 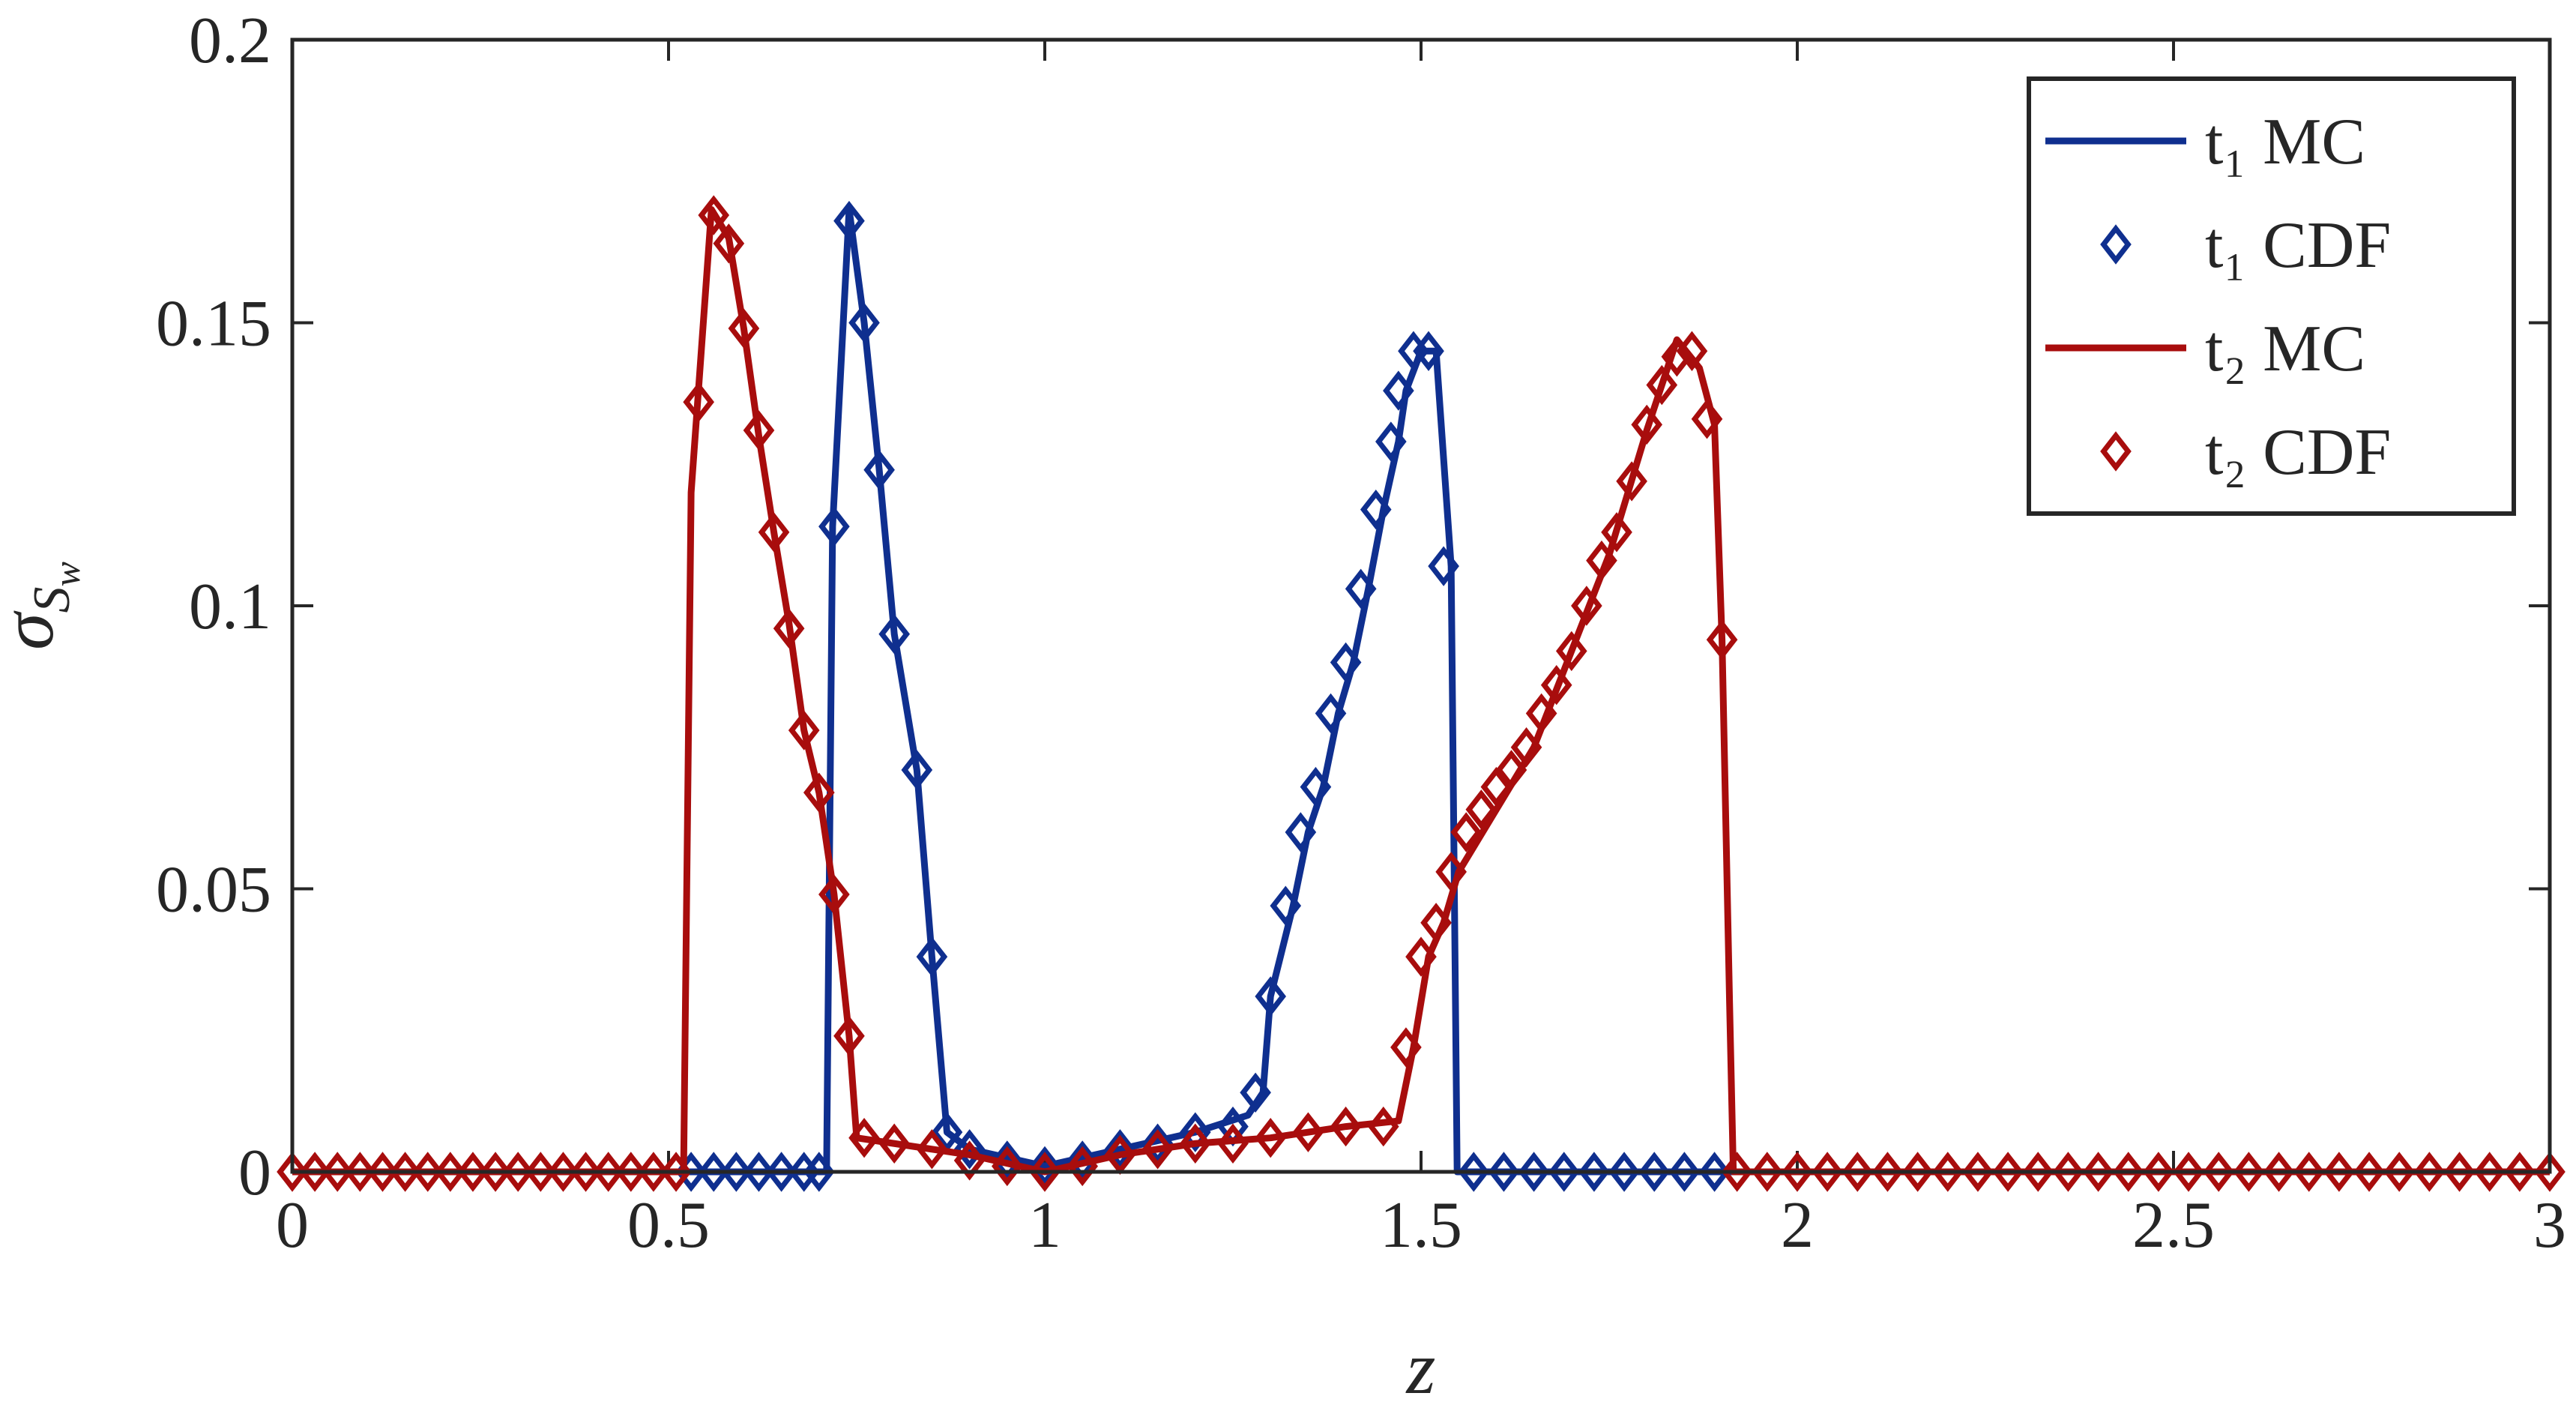 I want to click on legend-label: t₂ MC, so click(x=2285, y=349).